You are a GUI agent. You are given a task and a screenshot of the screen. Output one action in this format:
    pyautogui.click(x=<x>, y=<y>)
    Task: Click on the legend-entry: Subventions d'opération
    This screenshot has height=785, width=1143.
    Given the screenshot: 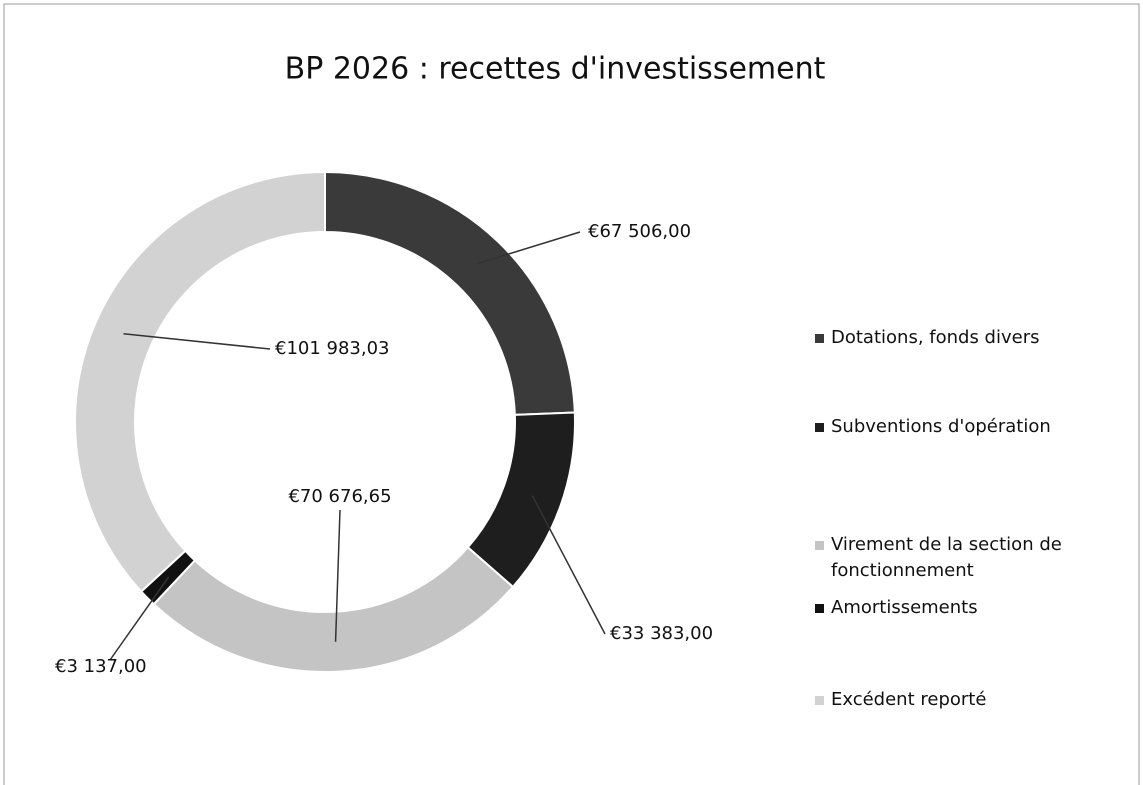 What is the action you would take?
    pyautogui.click(x=975, y=427)
    